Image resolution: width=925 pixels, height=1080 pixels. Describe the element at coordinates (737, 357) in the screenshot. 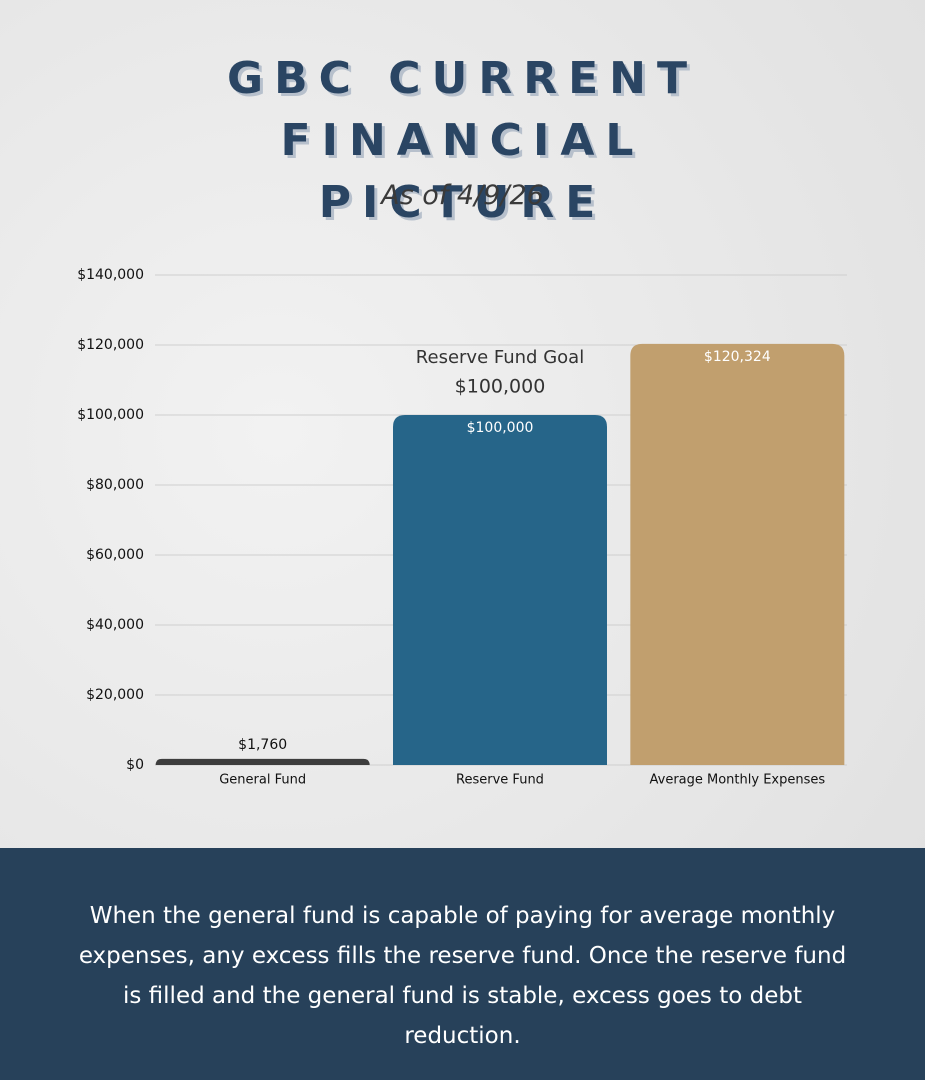

I see `data-label: $120,324` at that location.